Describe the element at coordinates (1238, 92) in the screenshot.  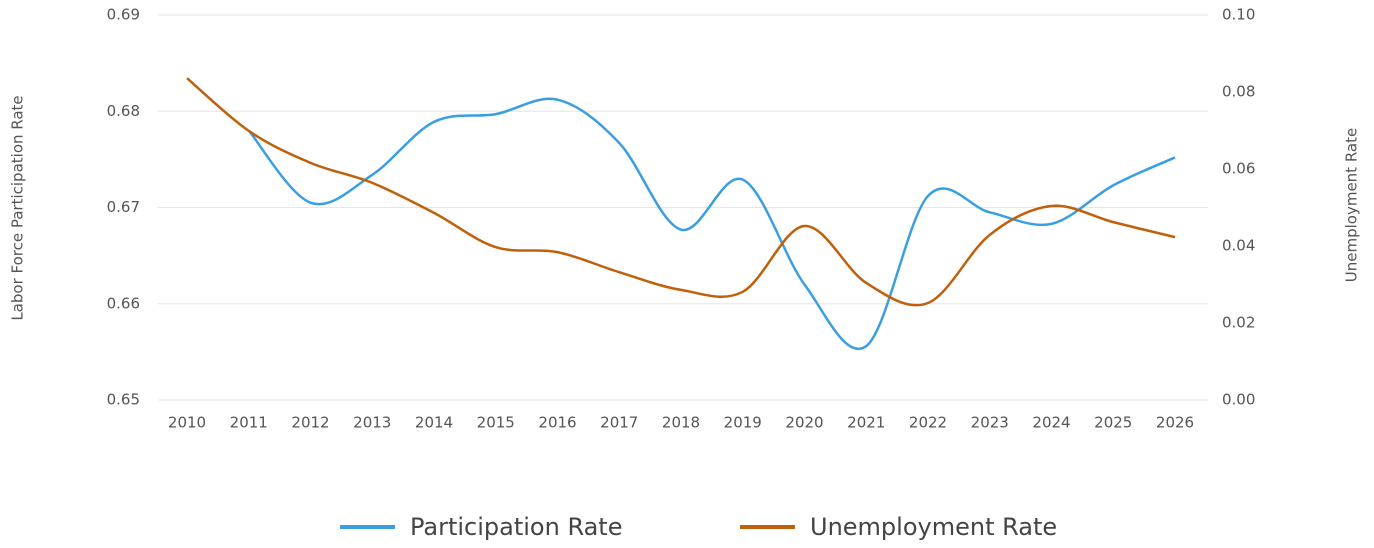
I see `y2-tick-label: 0.08` at that location.